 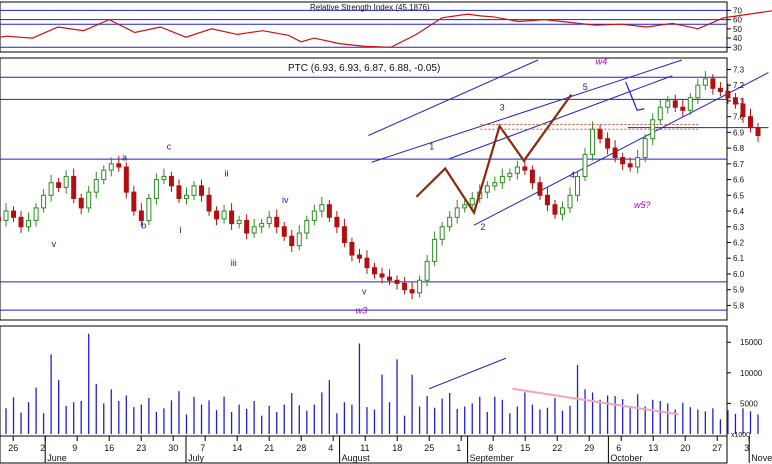 What do you see at coordinates (653, 448) in the screenshot?
I see `x-tick-label: 13` at bounding box center [653, 448].